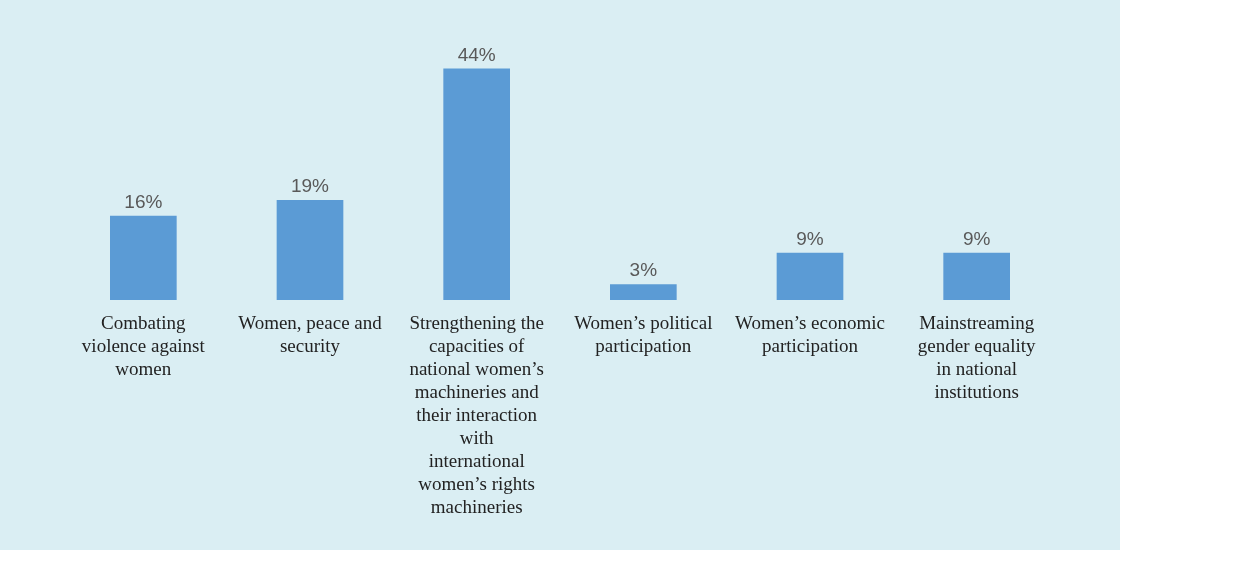 The image size is (1239, 584). I want to click on x-tick-label: Women’s political participation, so click(643, 334).